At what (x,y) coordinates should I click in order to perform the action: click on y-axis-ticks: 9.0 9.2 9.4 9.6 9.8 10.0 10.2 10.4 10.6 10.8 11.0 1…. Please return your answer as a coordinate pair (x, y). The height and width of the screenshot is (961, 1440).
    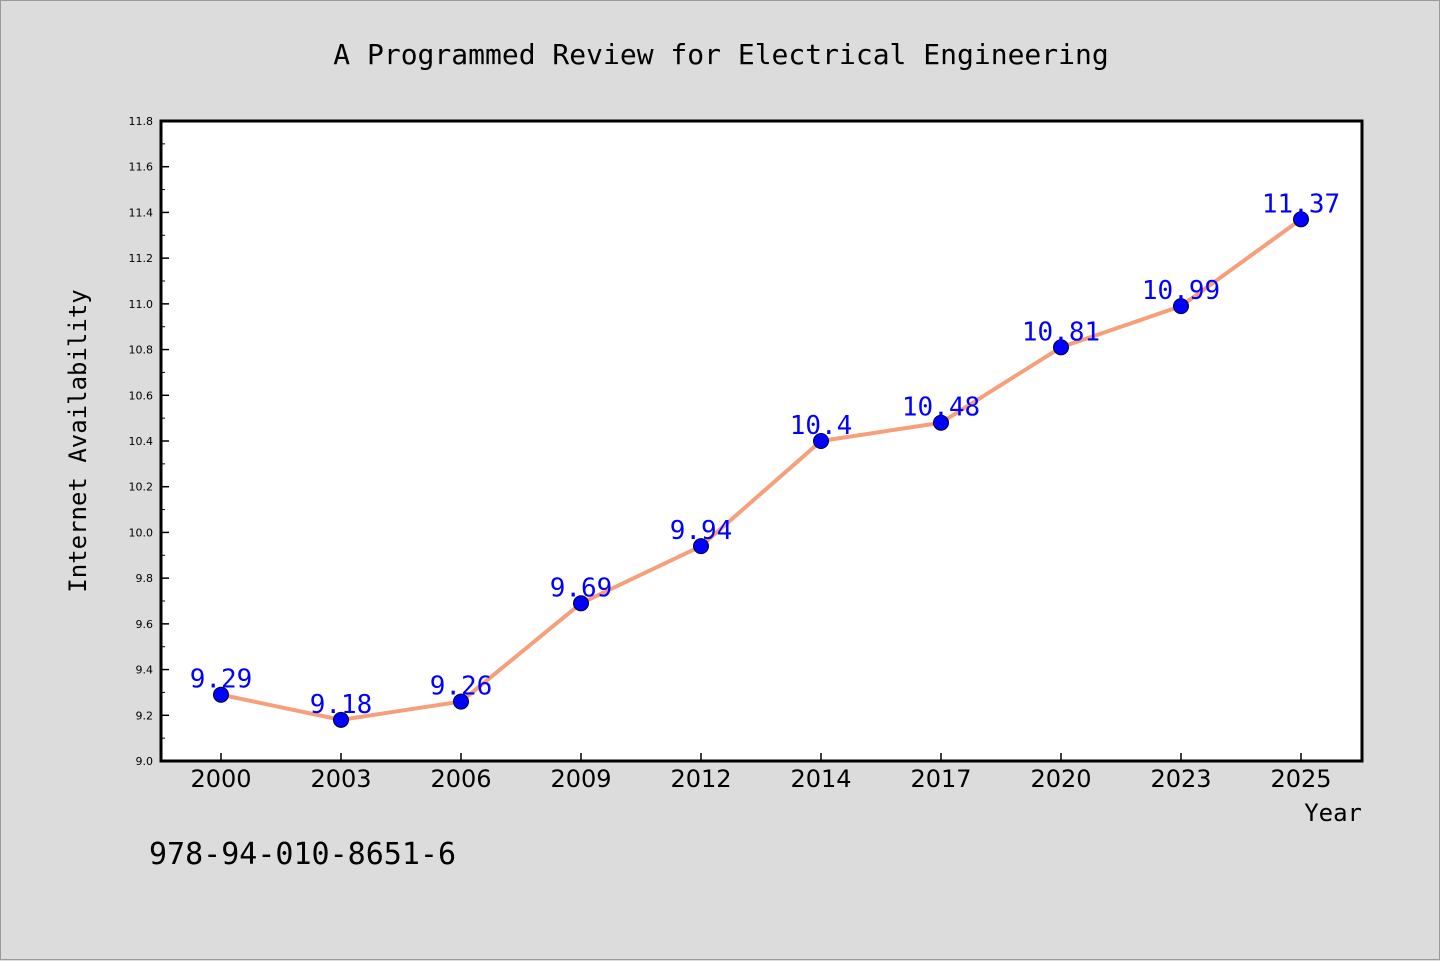
    Looking at the image, I should click on (149, 441).